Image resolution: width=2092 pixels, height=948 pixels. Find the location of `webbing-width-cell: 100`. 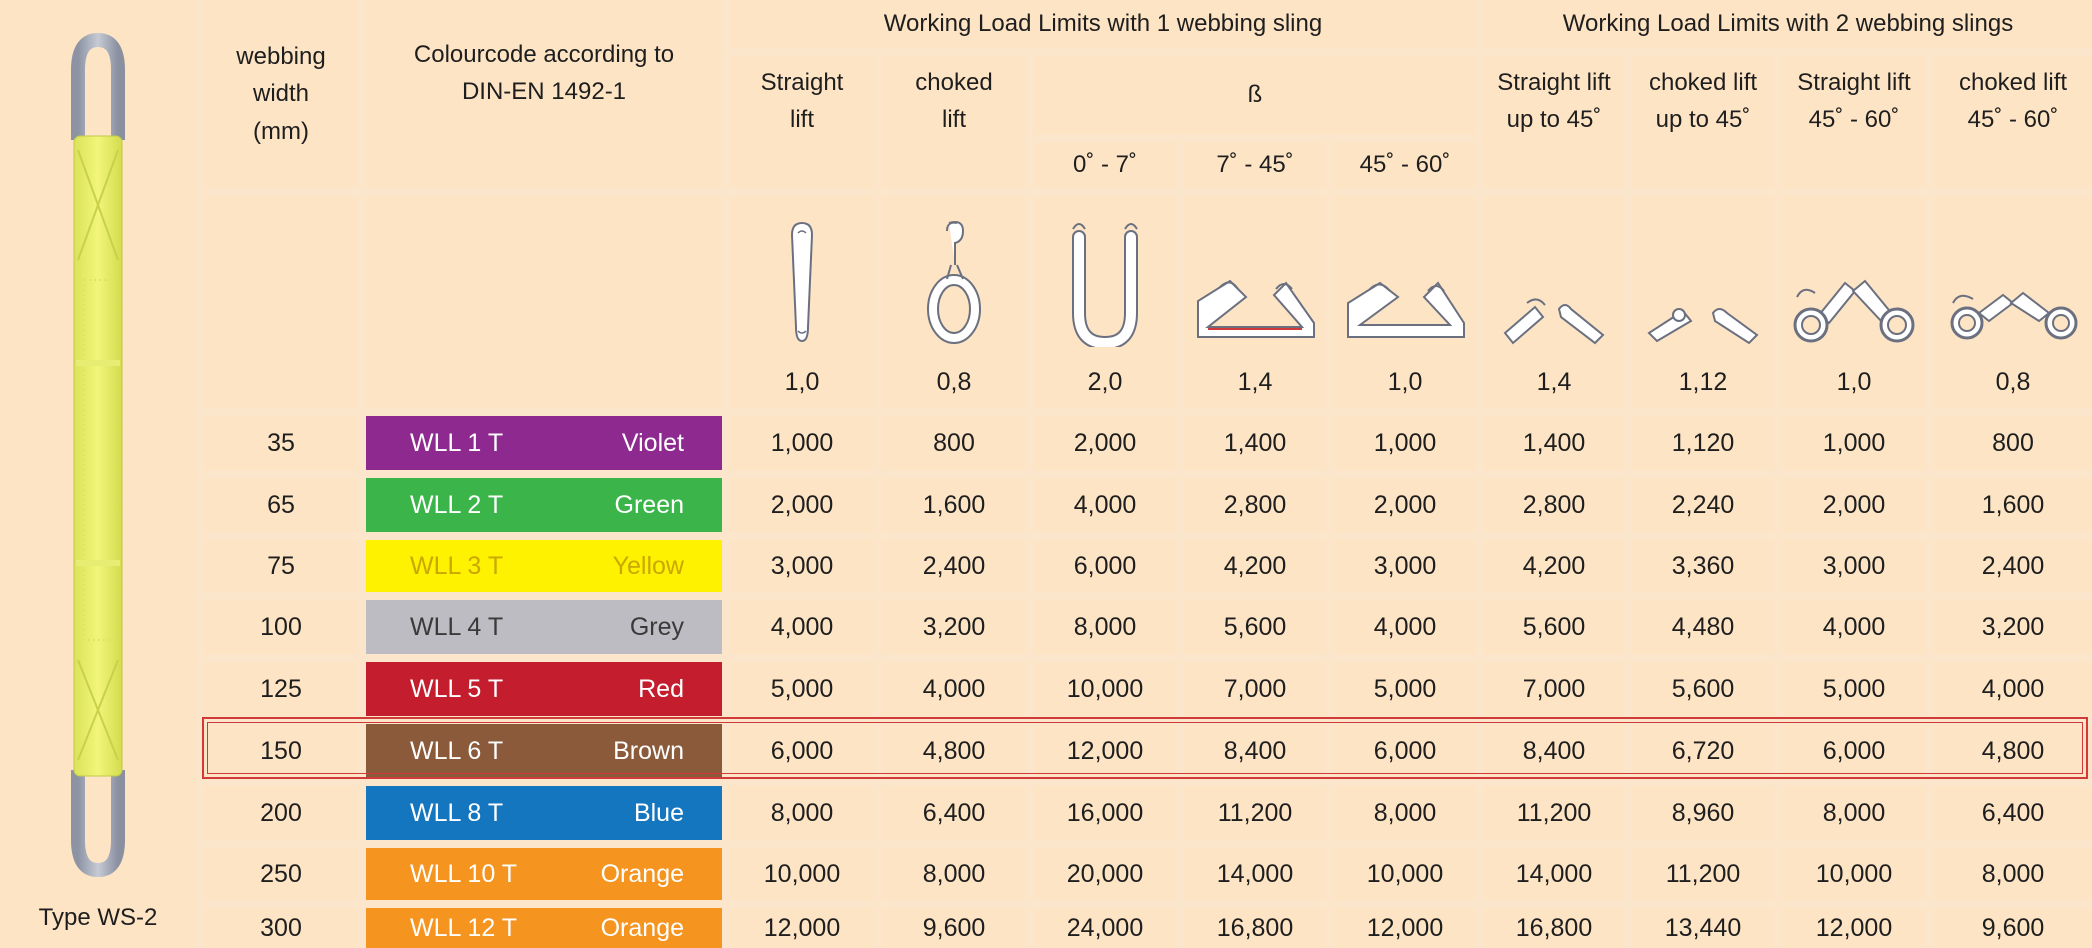

webbing-width-cell: 100 is located at coordinates (281, 627).